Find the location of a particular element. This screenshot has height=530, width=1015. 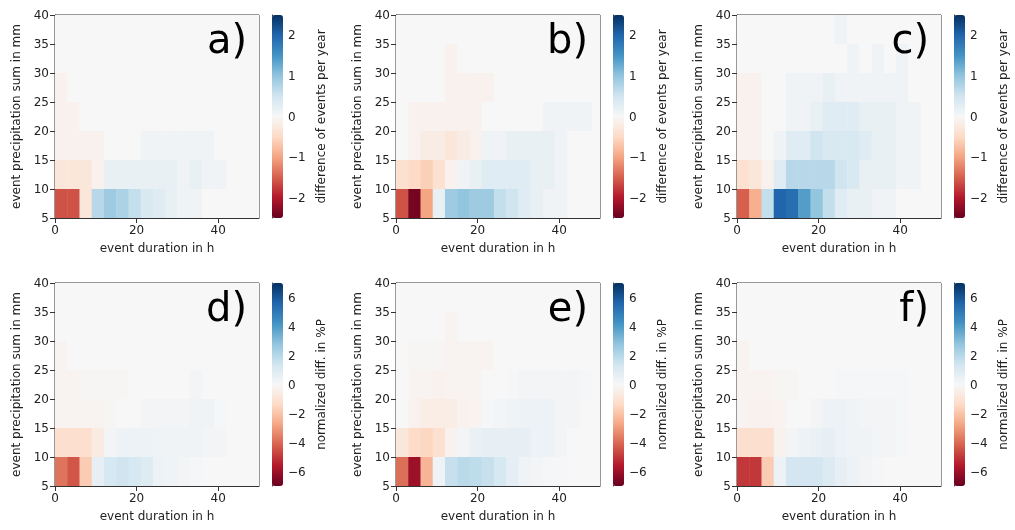

annotation: f) is located at coordinates (914, 307).